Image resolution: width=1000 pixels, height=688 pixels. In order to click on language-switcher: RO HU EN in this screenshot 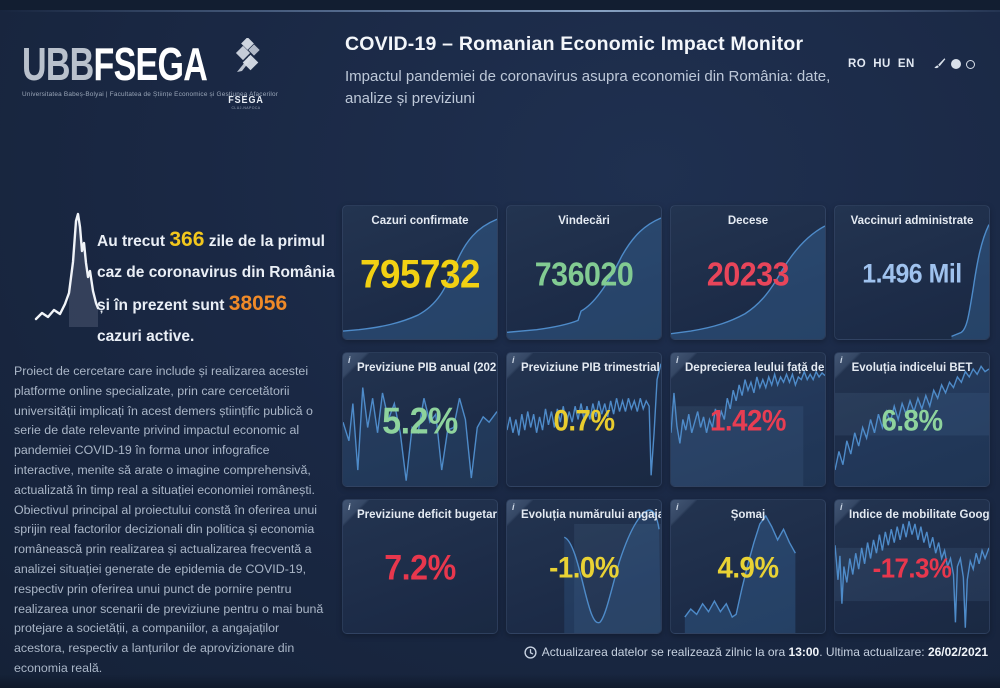, I will do `click(911, 64)`.